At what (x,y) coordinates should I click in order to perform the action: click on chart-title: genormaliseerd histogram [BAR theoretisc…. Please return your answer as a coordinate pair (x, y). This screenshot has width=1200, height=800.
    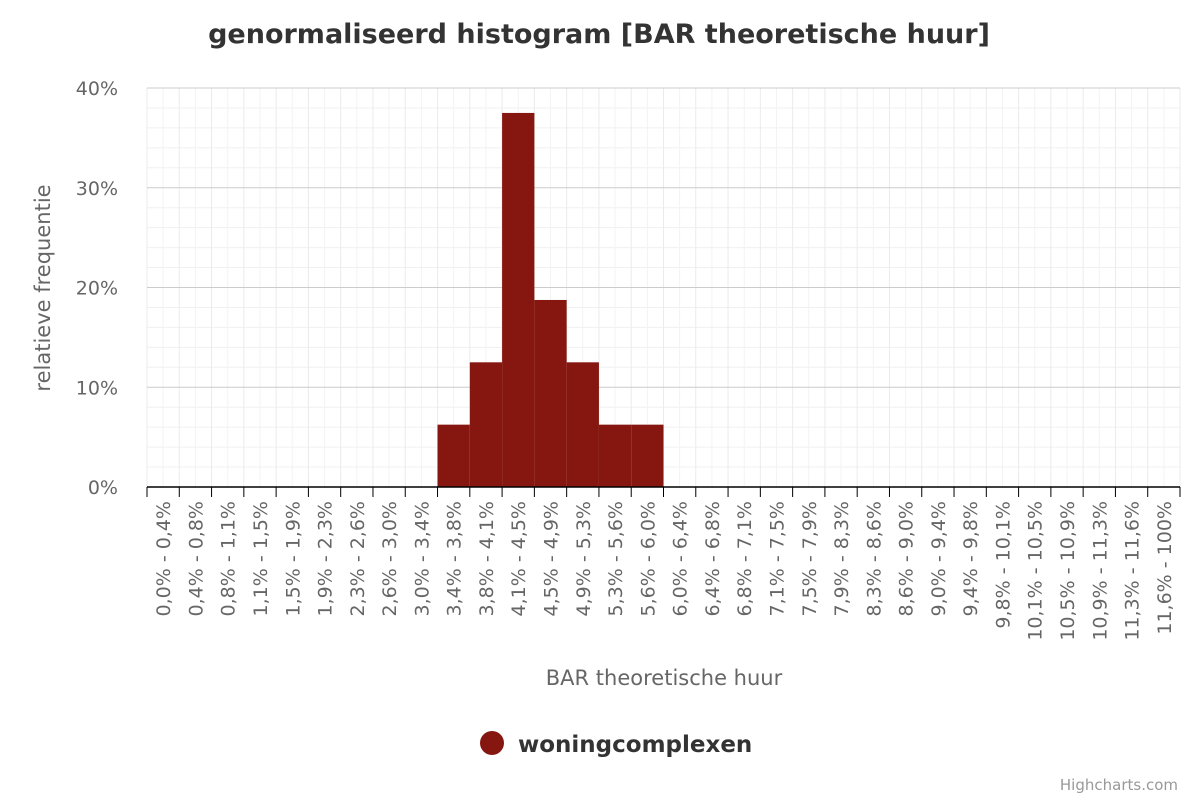
    Looking at the image, I should click on (599, 34).